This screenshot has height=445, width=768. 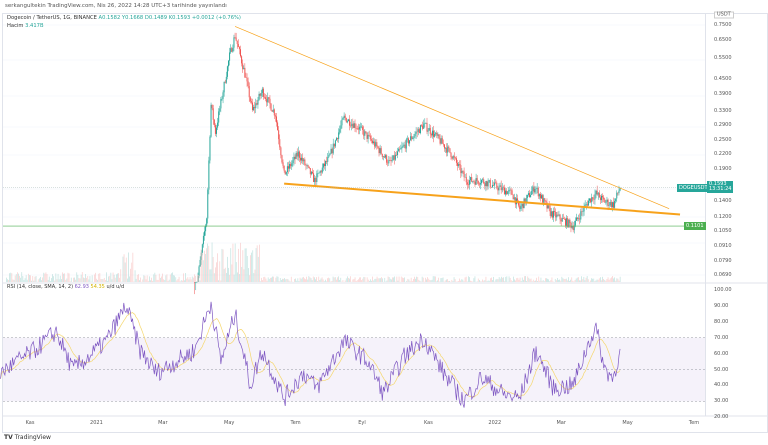 What do you see at coordinates (40, 287) in the screenshot?
I see `rsi-label: RSI (14, close, SMA, 14, 2)` at bounding box center [40, 287].